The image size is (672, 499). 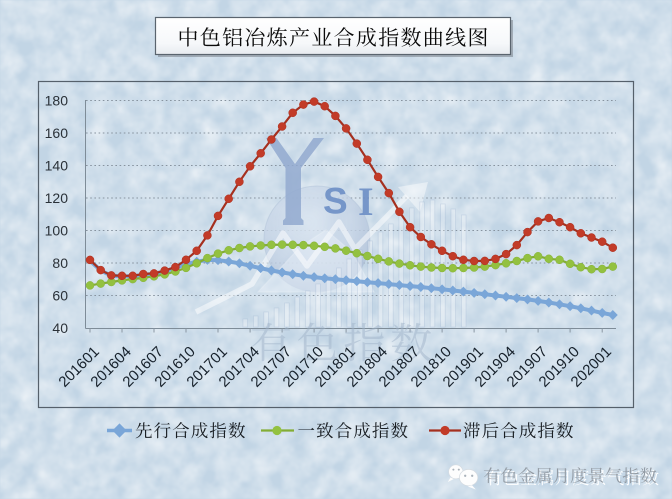 What do you see at coordinates (57, 198) in the screenshot?
I see `svg-text: 120` at bounding box center [57, 198].